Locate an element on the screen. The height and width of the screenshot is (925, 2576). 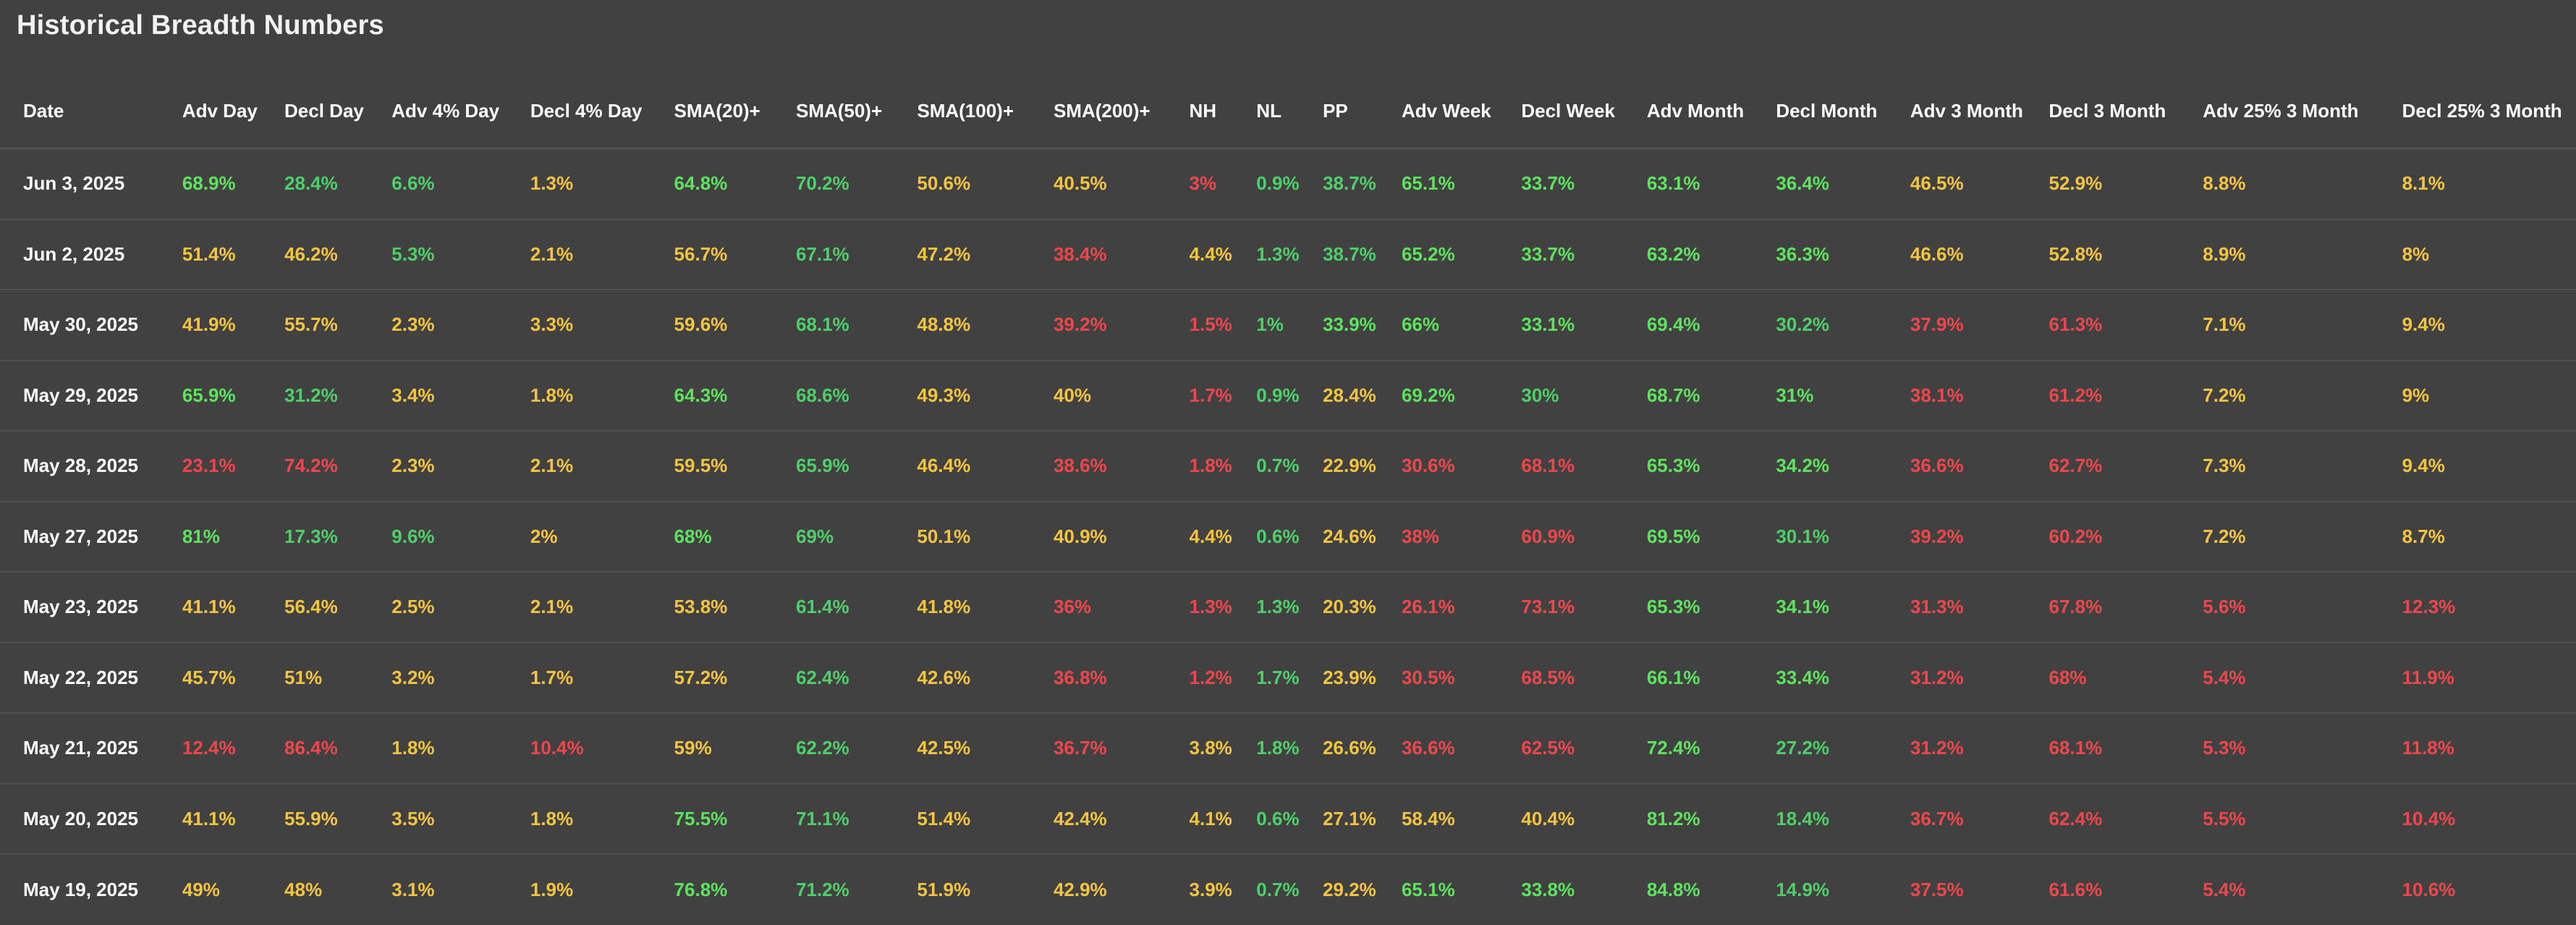
cell-decl-month: 14.9% is located at coordinates (1803, 889).